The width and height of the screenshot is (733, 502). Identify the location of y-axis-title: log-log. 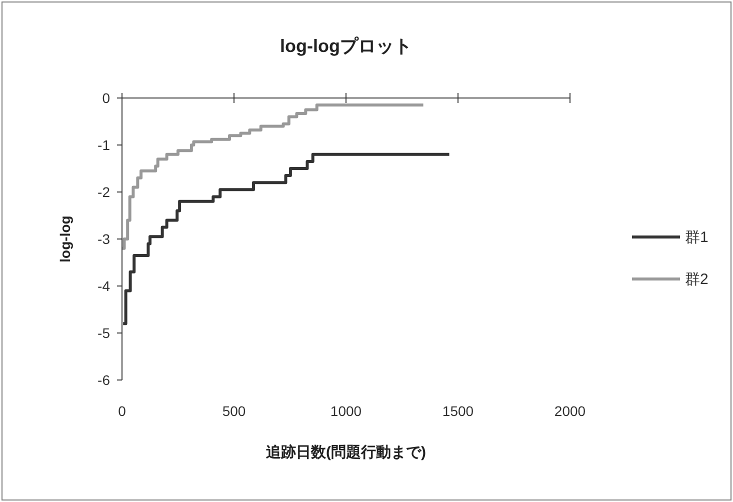
(65, 239).